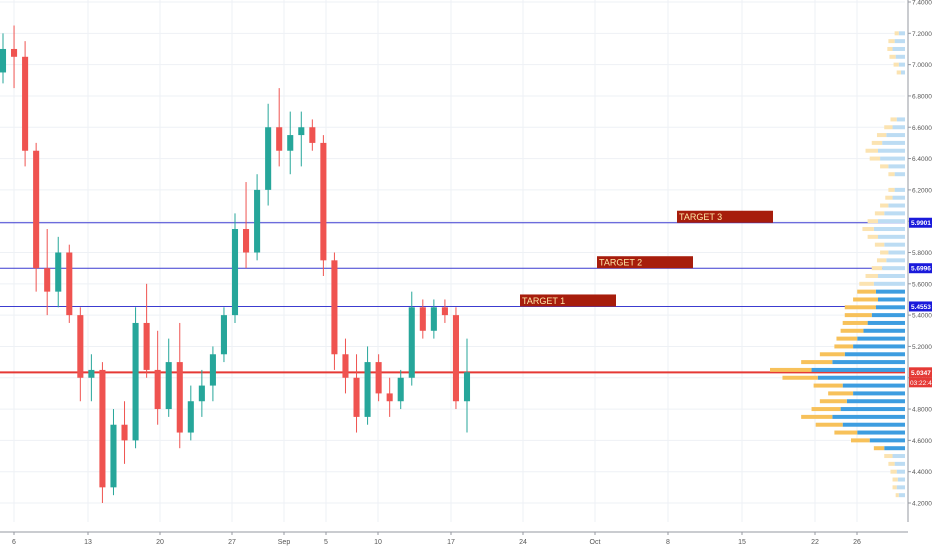 This screenshot has width=932, height=555. What do you see at coordinates (454, 536) in the screenshot?
I see `x-axis: 6 13 20 27 Sep 5 10 17 24 Oct 8 15 22 26` at bounding box center [454, 536].